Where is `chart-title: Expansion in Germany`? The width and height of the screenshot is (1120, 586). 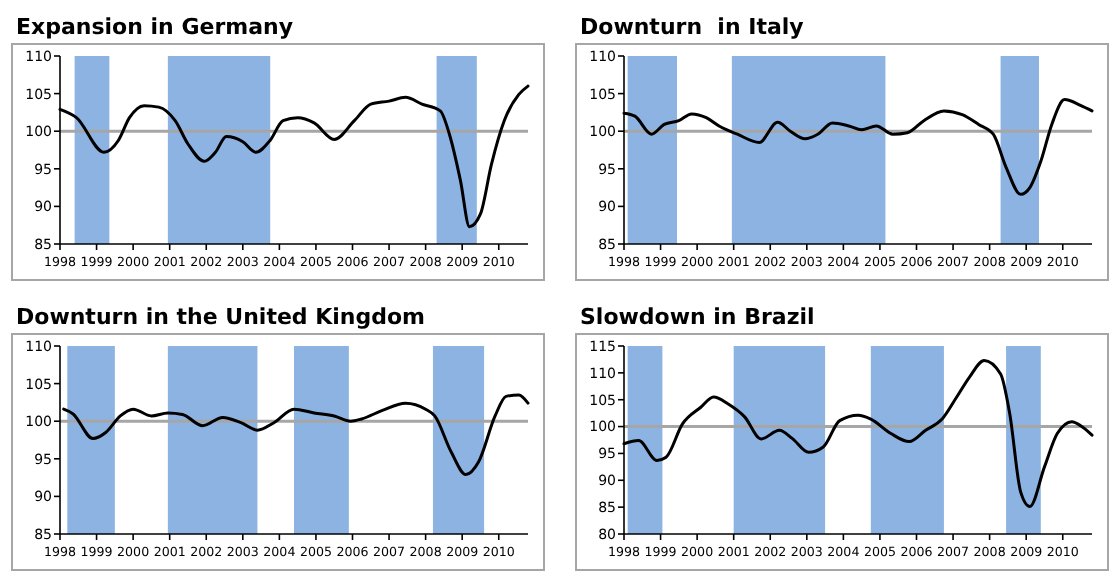
chart-title: Expansion in Germany is located at coordinates (155, 27).